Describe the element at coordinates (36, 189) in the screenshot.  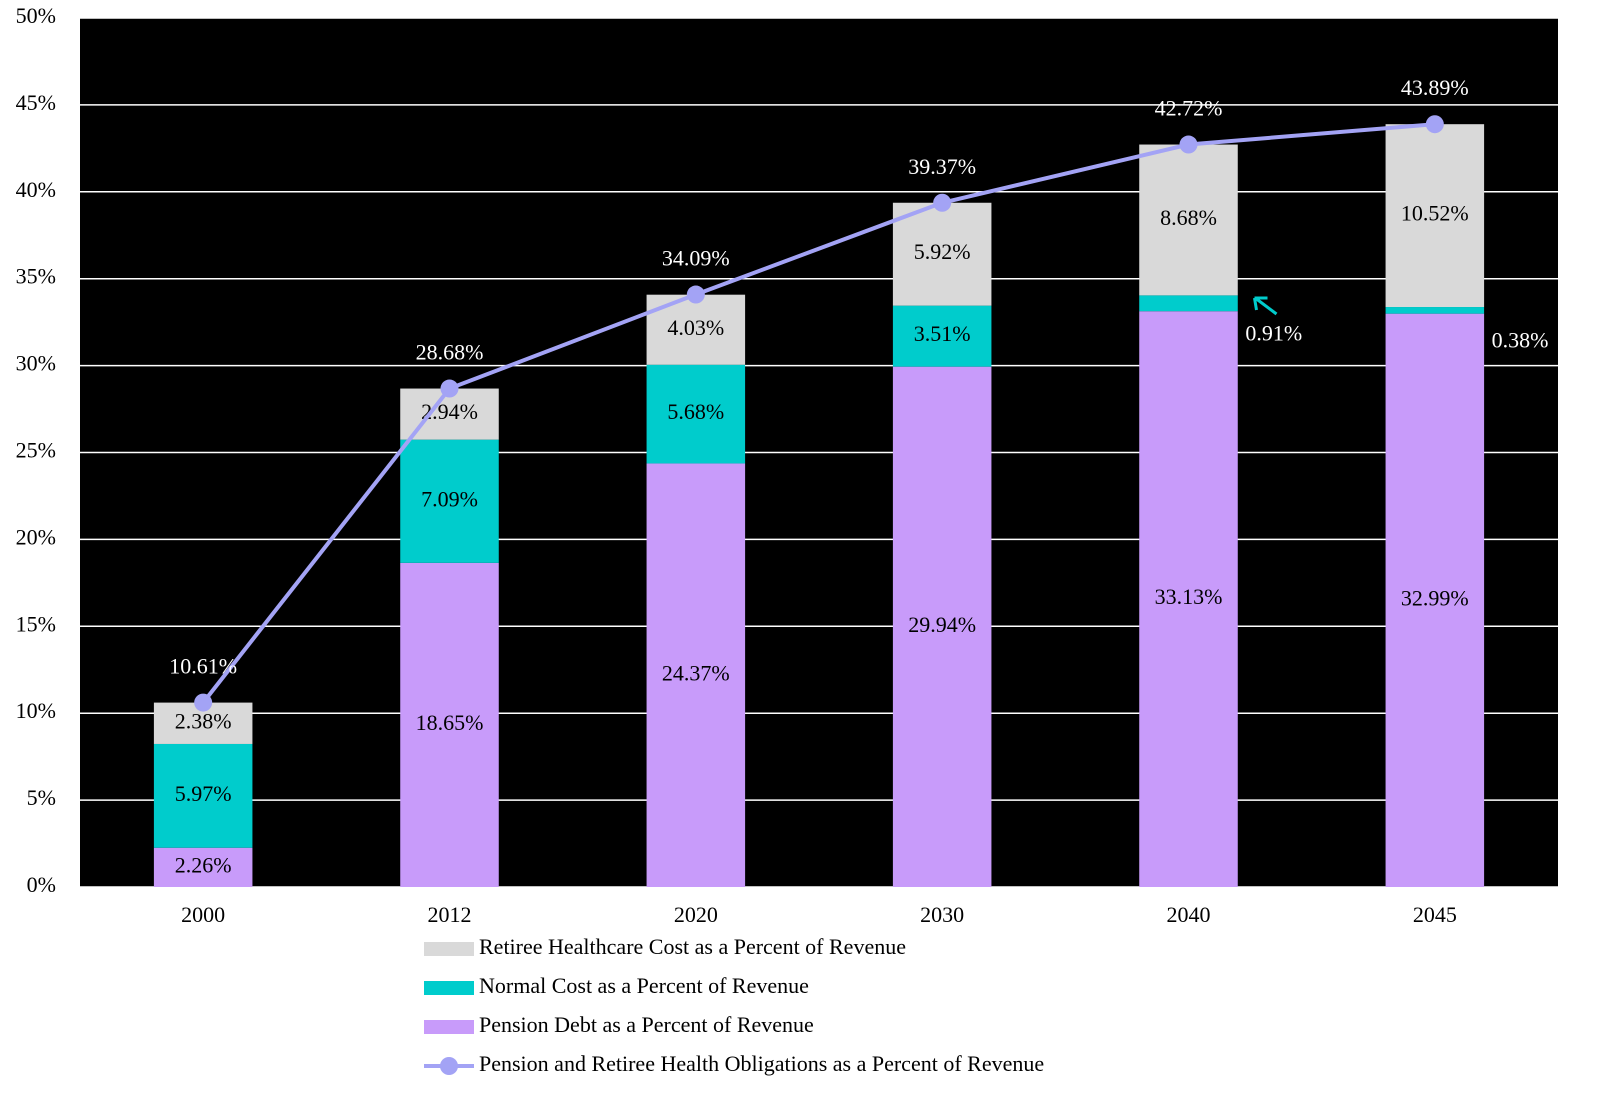
I see `y-tick-label: 40%` at that location.